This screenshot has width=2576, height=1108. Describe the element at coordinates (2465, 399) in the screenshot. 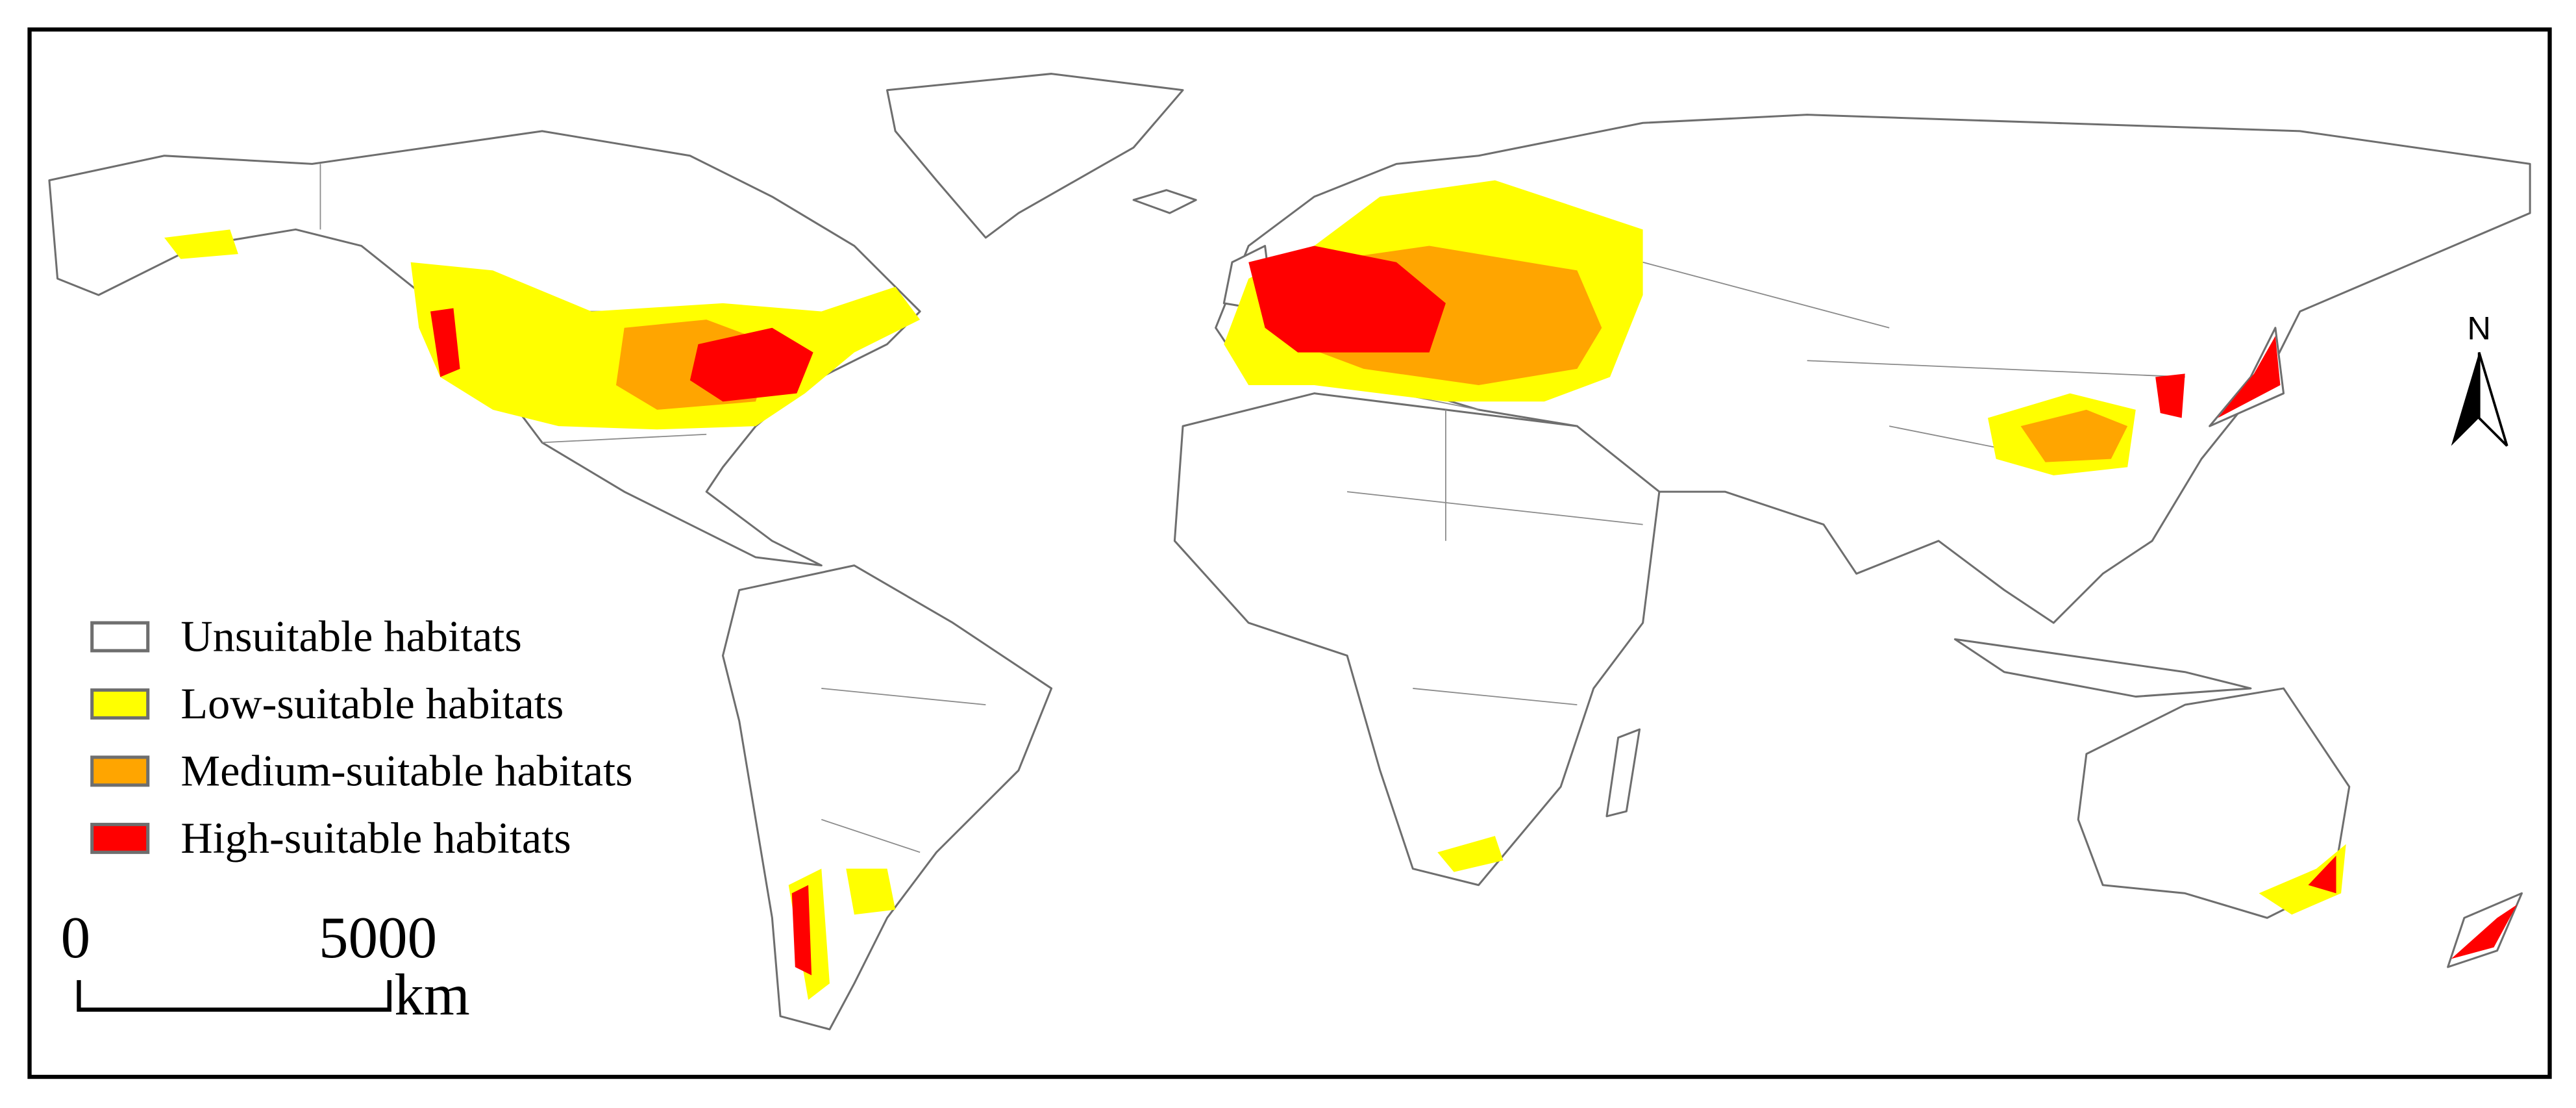

I see `north-arrow-left` at that location.